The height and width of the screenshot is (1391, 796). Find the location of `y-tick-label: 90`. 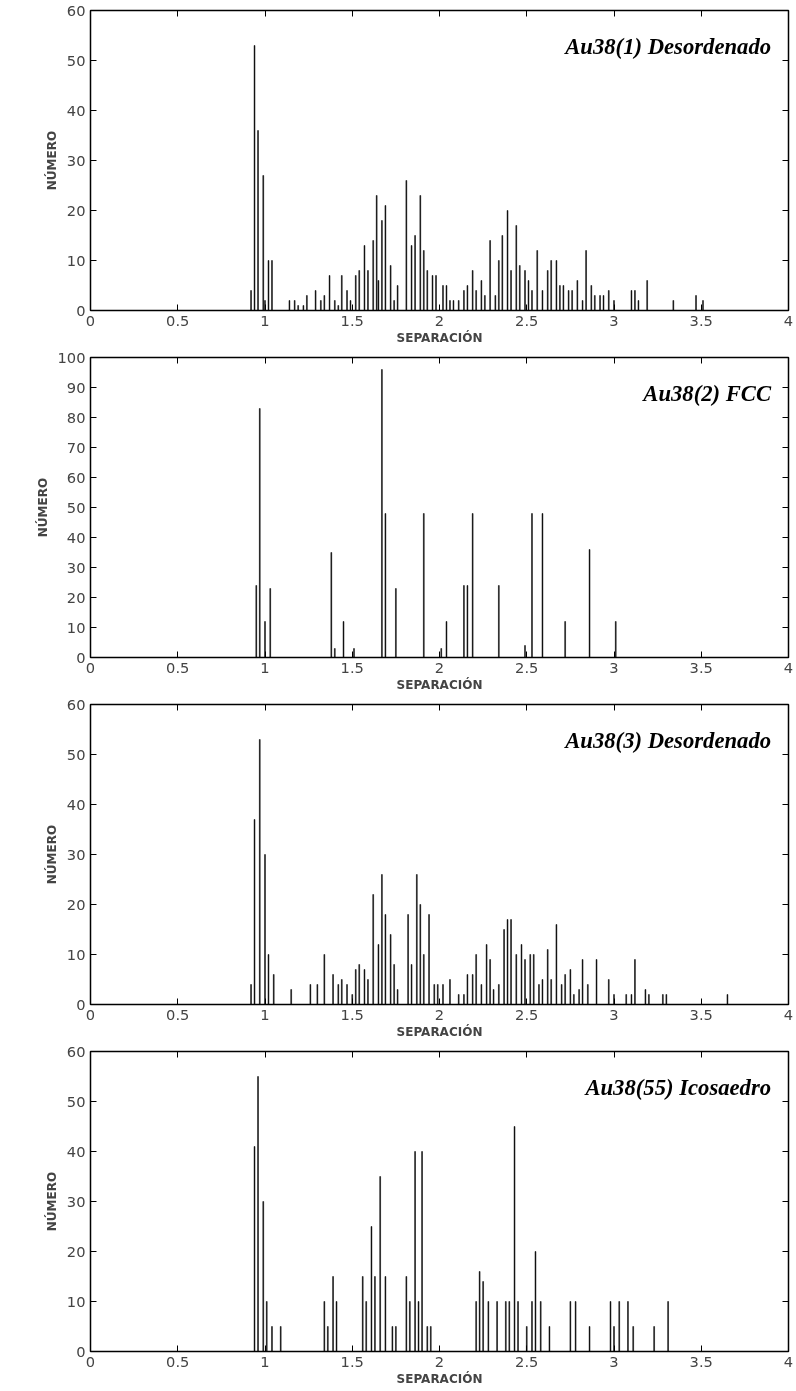

y-tick-label: 90 is located at coordinates (76, 387).